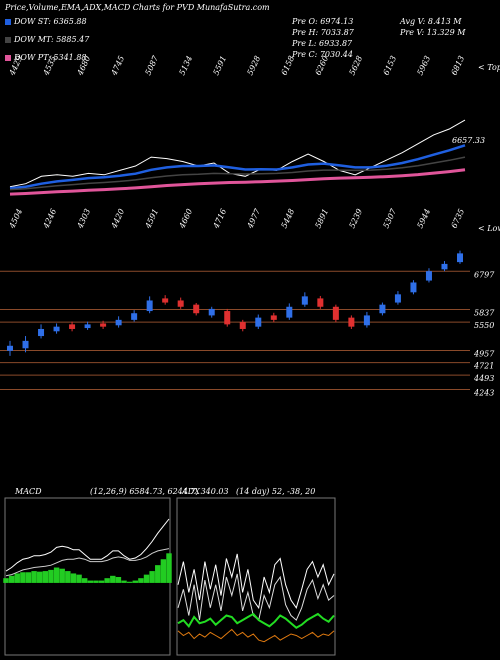  I want to click on y-tick-label: 4957, so click(484, 353).